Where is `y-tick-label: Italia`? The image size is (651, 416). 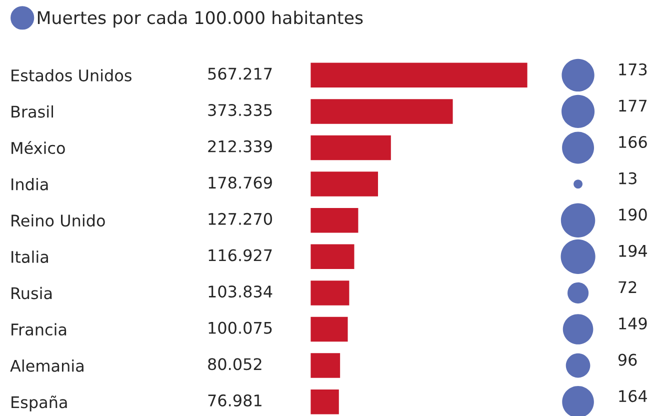 y-tick-label: Italia is located at coordinates (30, 256).